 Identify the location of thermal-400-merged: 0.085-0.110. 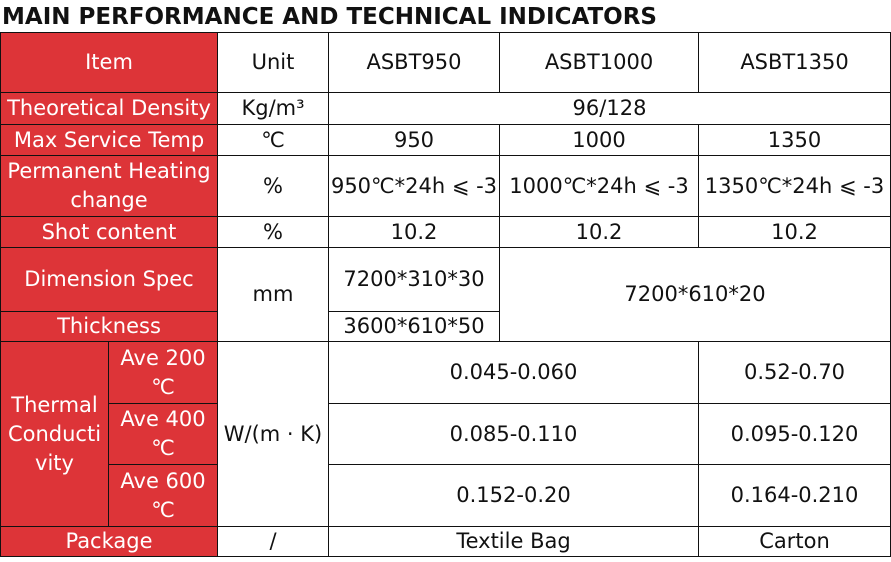
(513, 434).